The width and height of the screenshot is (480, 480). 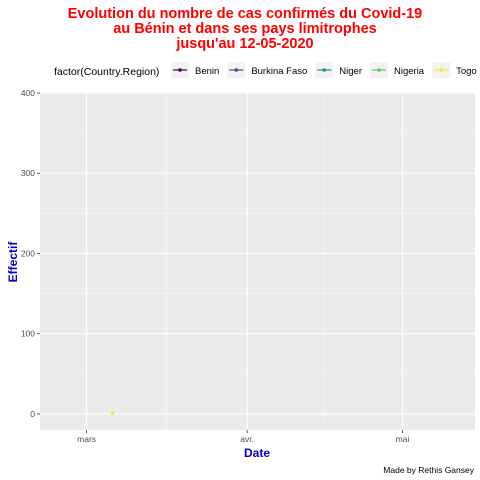 I want to click on data-marks, so click(x=112, y=413).